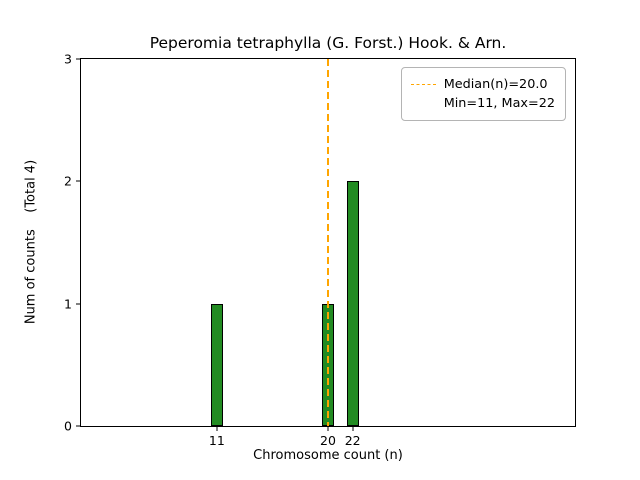 This screenshot has height=480, width=640. I want to click on y-tick-label: 0, so click(68, 426).